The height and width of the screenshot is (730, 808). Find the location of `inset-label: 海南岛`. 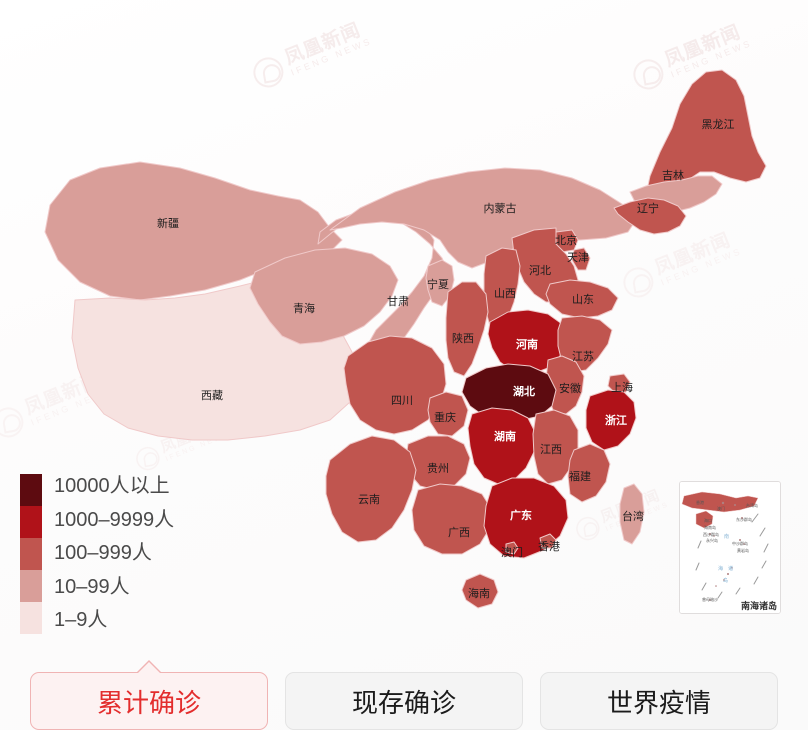

inset-label: 海南岛 is located at coordinates (710, 527).